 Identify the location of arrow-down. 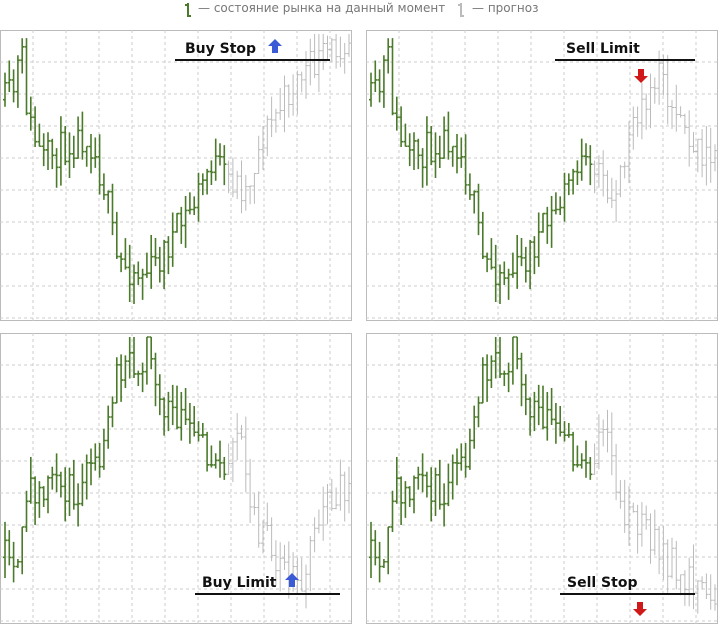
(641, 76).